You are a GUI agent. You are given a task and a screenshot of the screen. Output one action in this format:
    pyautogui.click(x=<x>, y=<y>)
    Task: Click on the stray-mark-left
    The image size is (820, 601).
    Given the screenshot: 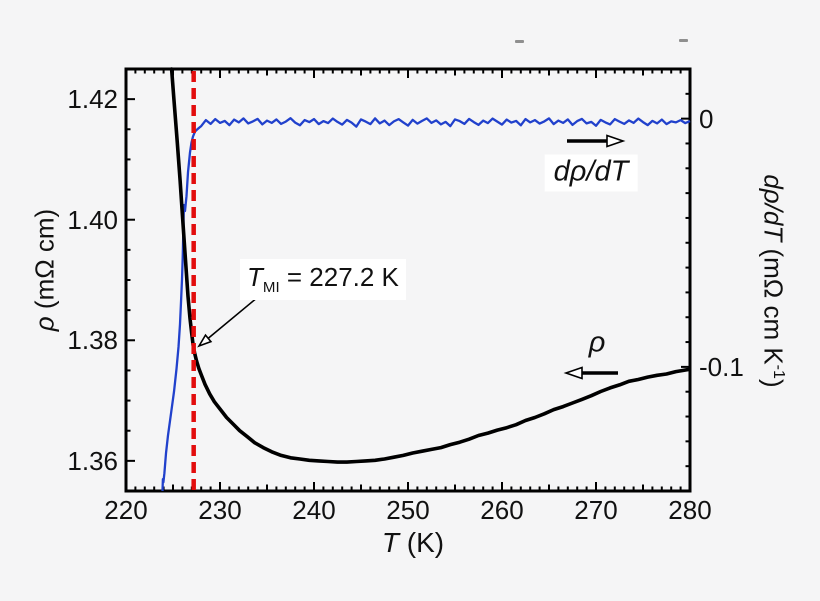 What is the action you would take?
    pyautogui.click(x=519, y=41)
    